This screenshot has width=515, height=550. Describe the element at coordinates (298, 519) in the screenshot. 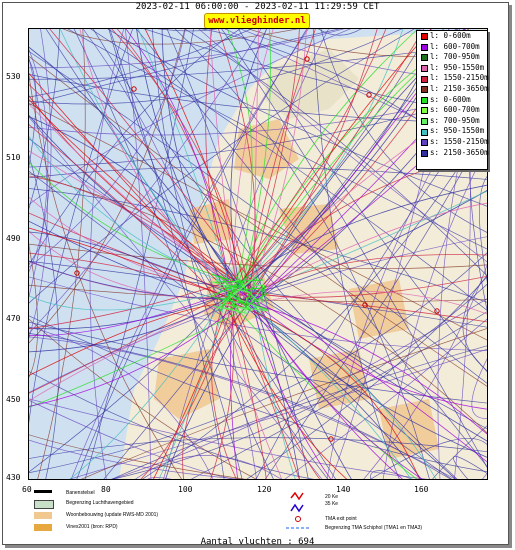

I see `tma-exit-icon` at that location.